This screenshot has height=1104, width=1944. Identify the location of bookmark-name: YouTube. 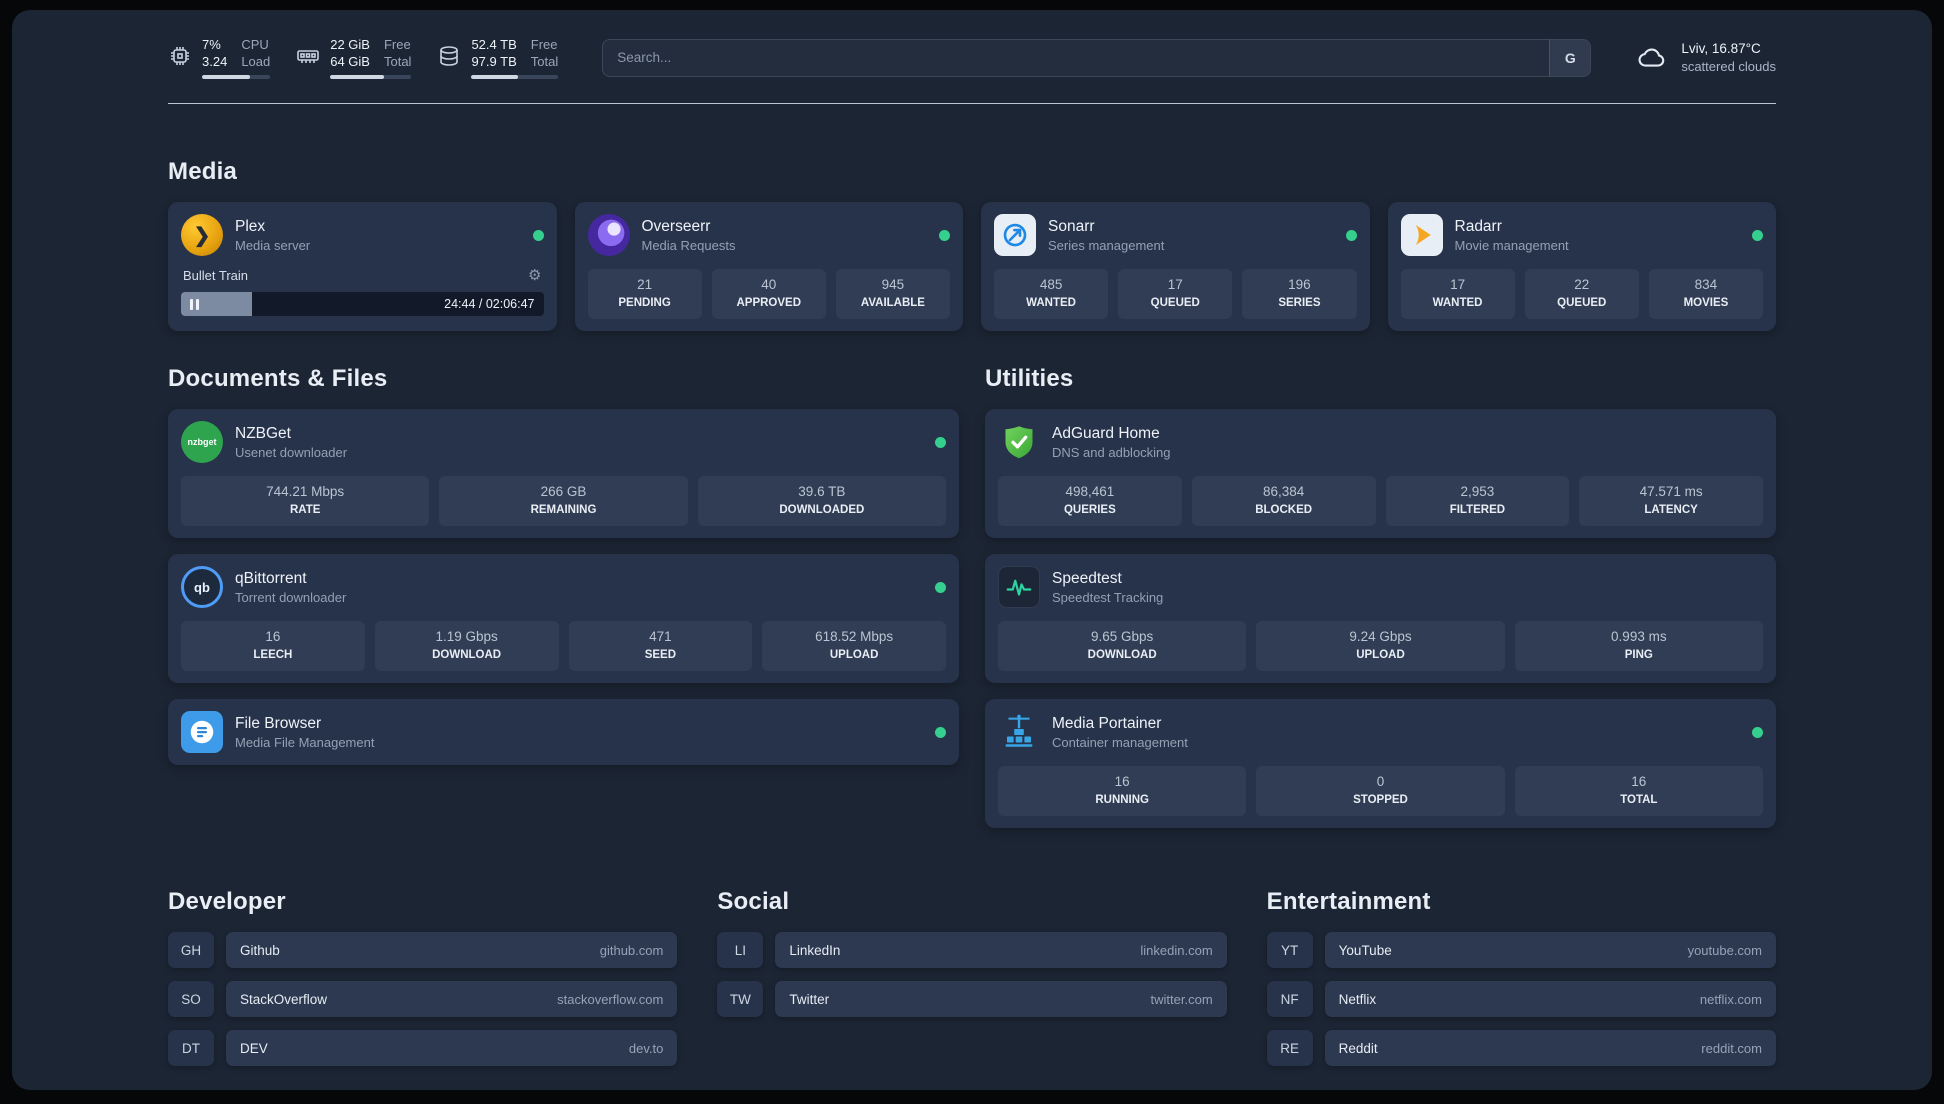
(1365, 950).